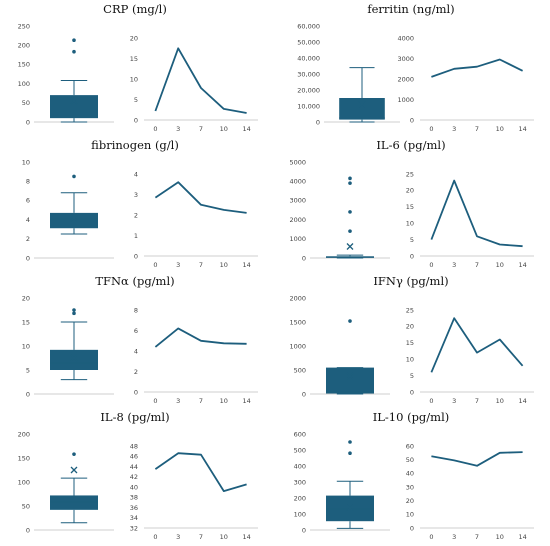  What do you see at coordinates (411, 9) in the screenshot?
I see `panel-title: ferritin (ng/ml)` at bounding box center [411, 9].